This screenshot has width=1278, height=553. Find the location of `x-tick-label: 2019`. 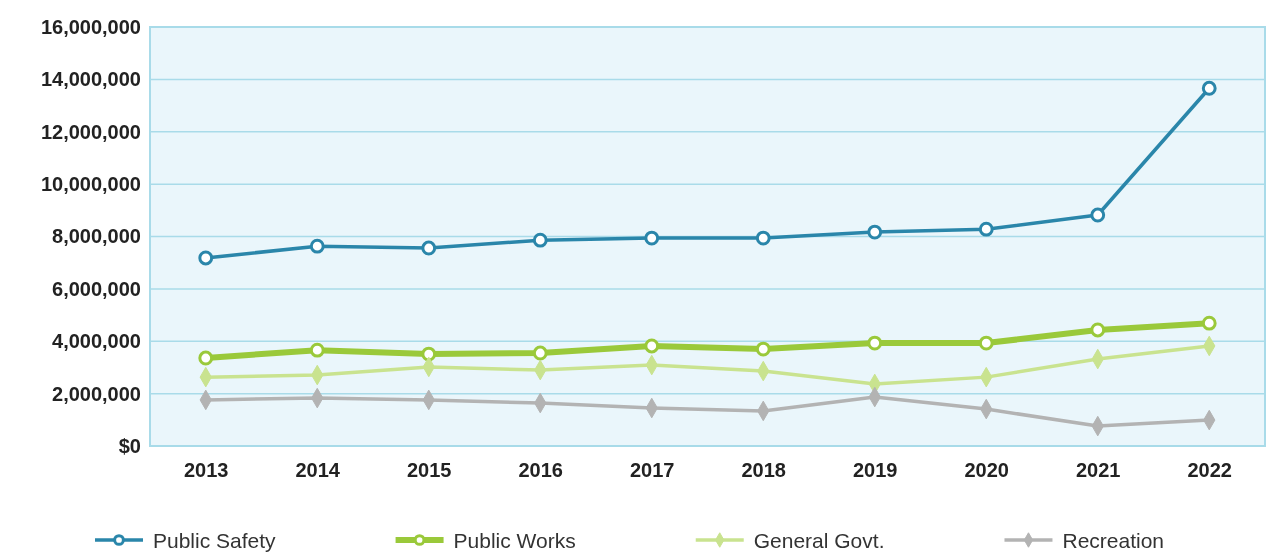

x-tick-label: 2019 is located at coordinates (875, 470).